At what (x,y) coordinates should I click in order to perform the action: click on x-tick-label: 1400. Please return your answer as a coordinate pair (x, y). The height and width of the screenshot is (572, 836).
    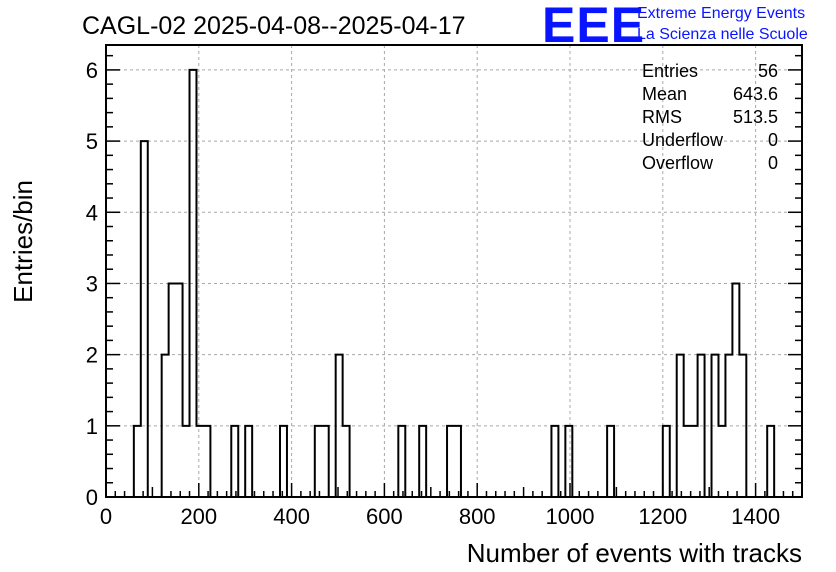
    Looking at the image, I should click on (755, 516).